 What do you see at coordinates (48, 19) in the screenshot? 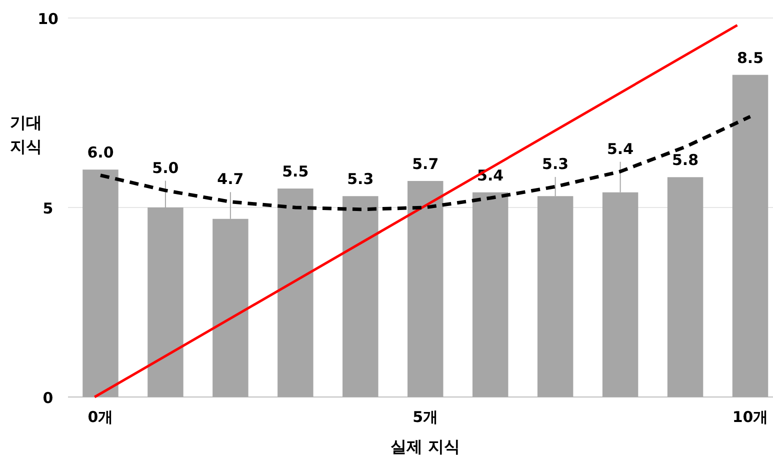
I see `y-tick-label: 10` at bounding box center [48, 19].